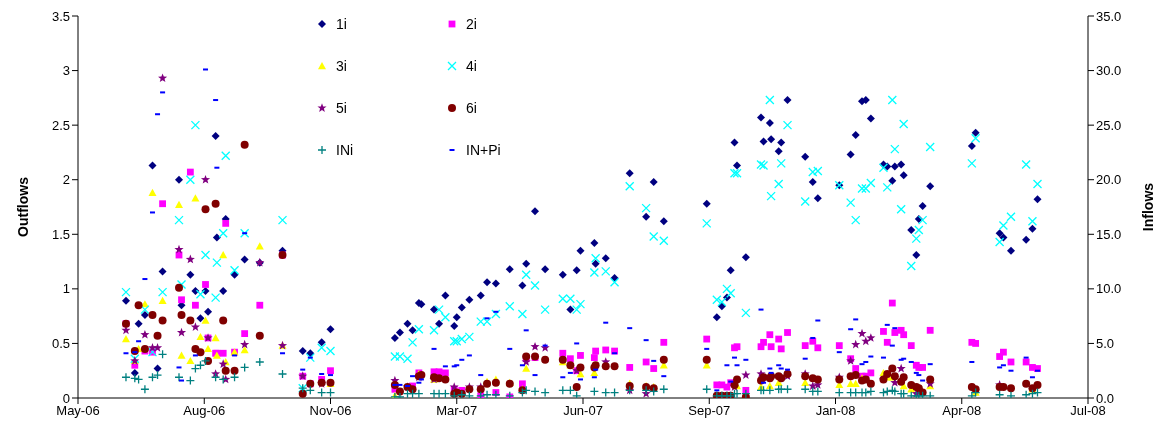 The image size is (1171, 436). What do you see at coordinates (1109, 125) in the screenshot?
I see `y2-tick-label: 25.0` at bounding box center [1109, 125].